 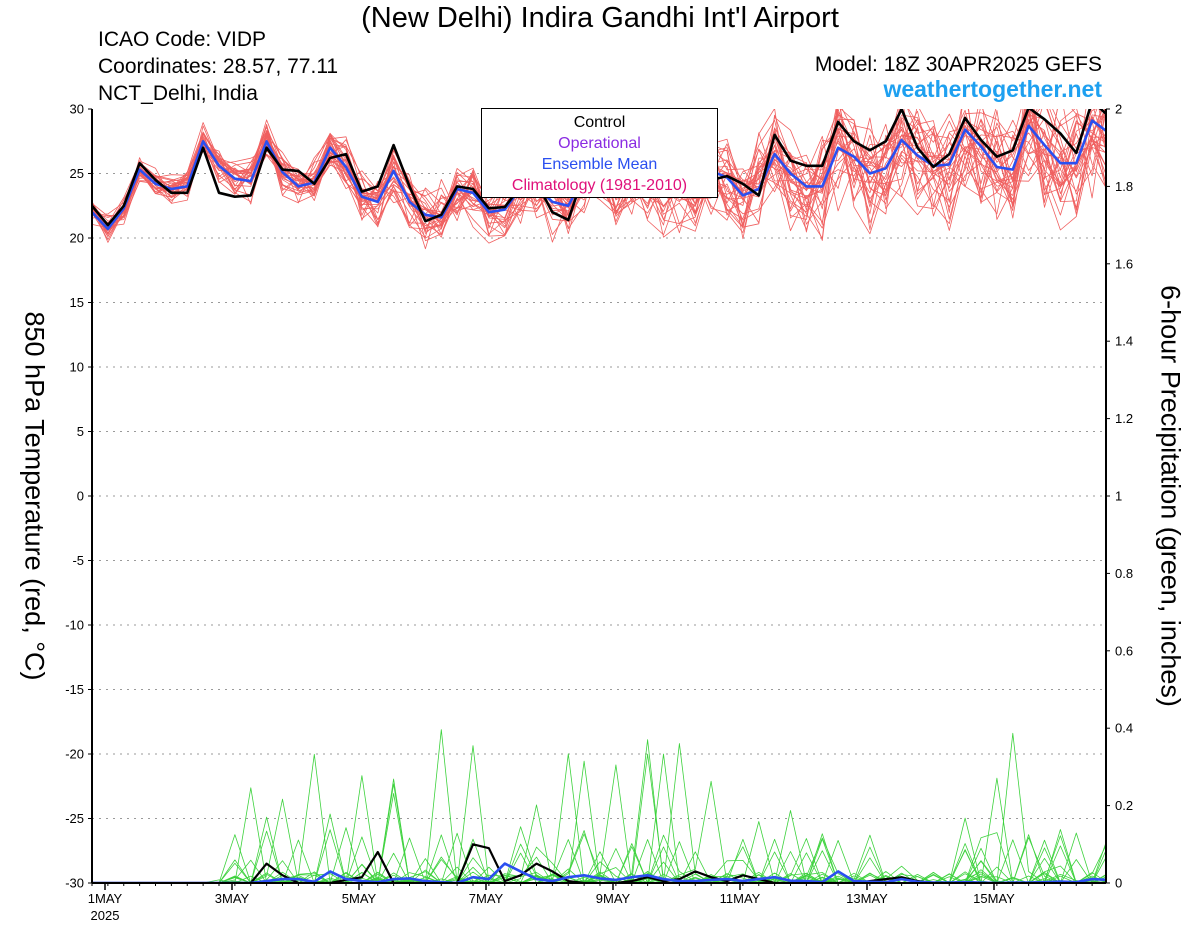 What do you see at coordinates (105, 915) in the screenshot?
I see `x-tick-sublabel: 2025` at bounding box center [105, 915].